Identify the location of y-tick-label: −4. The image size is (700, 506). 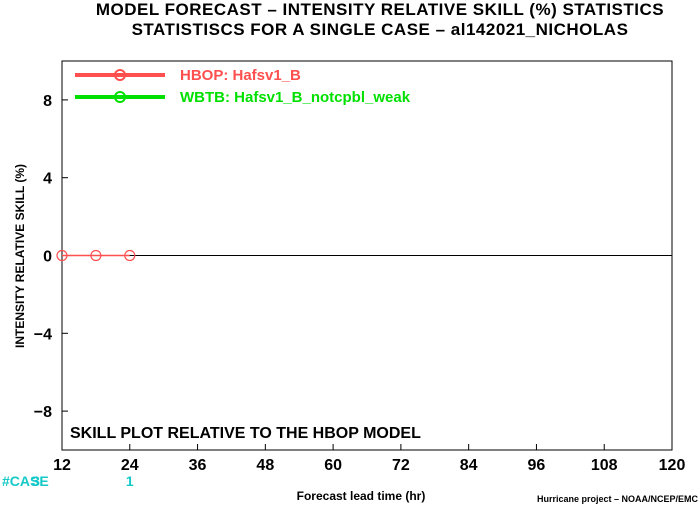
(43, 334).